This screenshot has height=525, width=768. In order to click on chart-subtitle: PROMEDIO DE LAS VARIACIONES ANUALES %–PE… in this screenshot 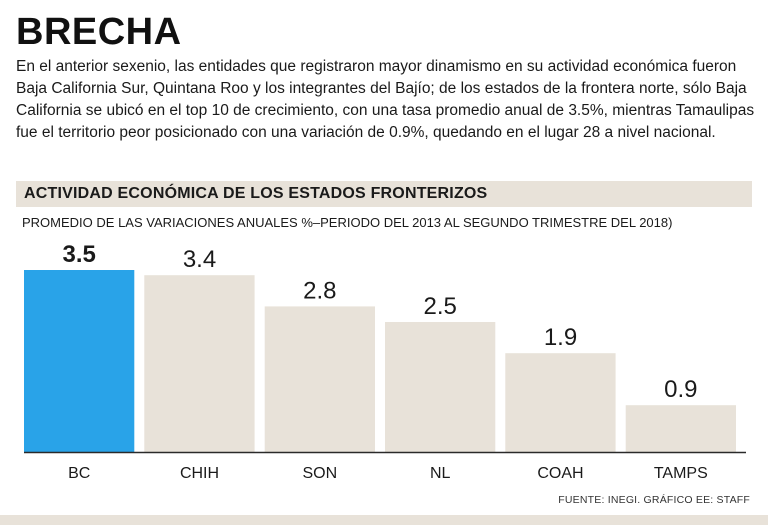, I will do `click(347, 222)`.